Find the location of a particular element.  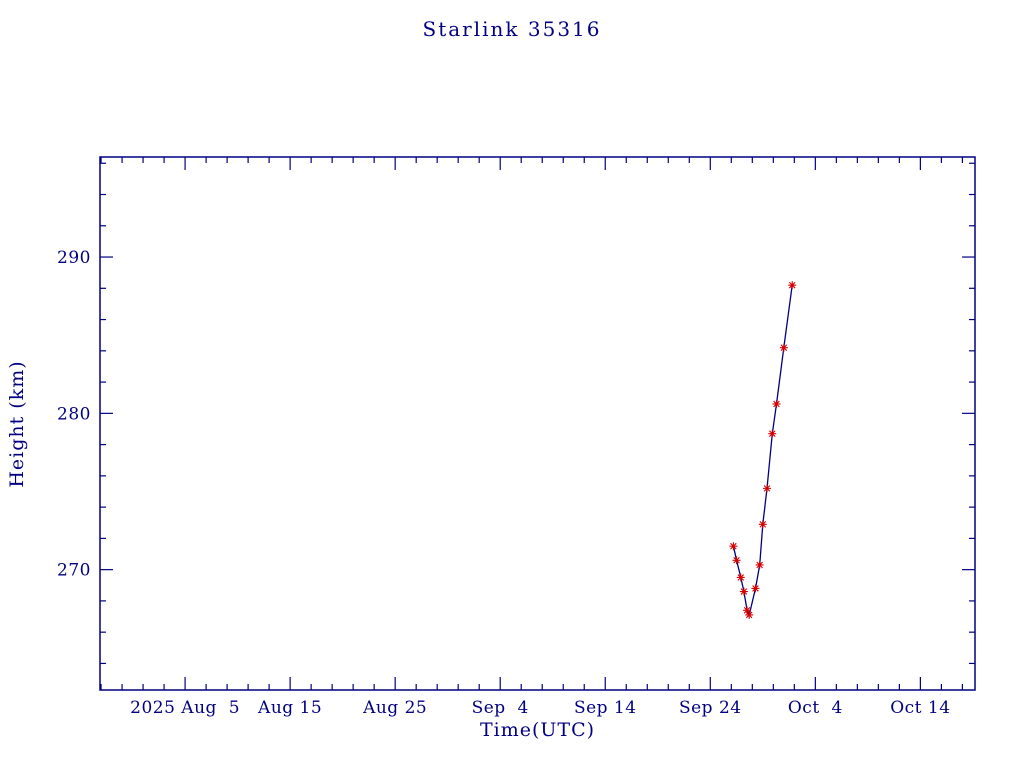

x-tick-label: 2025 Aug 5 is located at coordinates (185, 708).